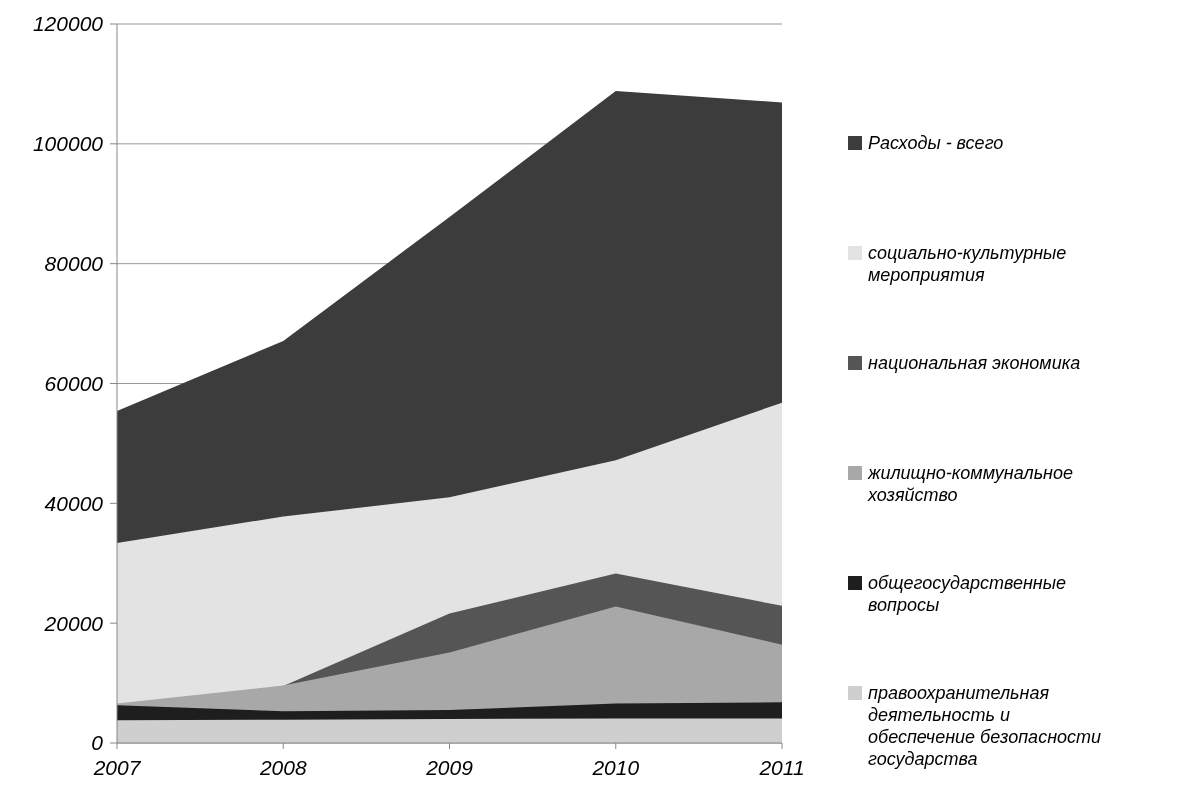 This screenshot has height=787, width=1186. What do you see at coordinates (73, 623) in the screenshot?
I see `y-tick-label: 20000` at bounding box center [73, 623].